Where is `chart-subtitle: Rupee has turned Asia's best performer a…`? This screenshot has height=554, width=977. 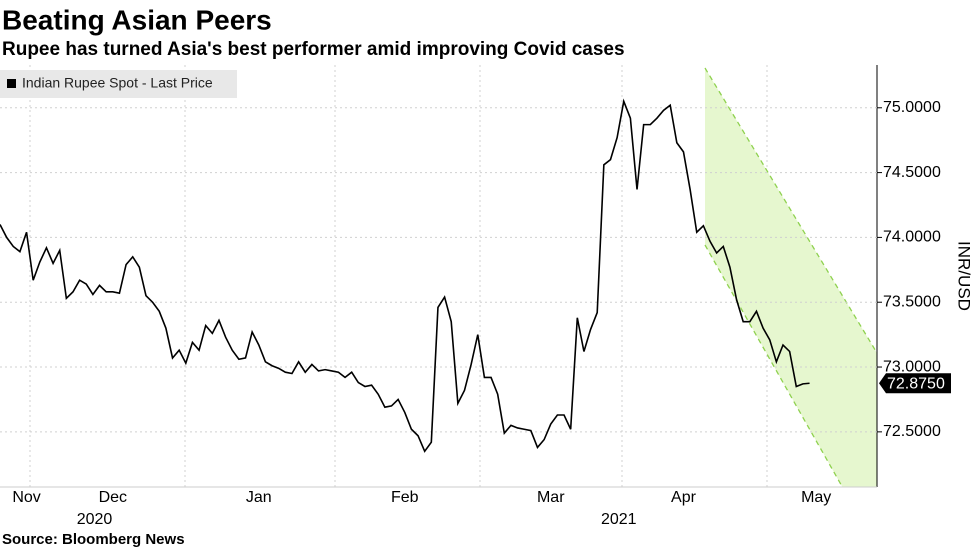
chart-subtitle: Rupee has turned Asia's best performer a… is located at coordinates (313, 49).